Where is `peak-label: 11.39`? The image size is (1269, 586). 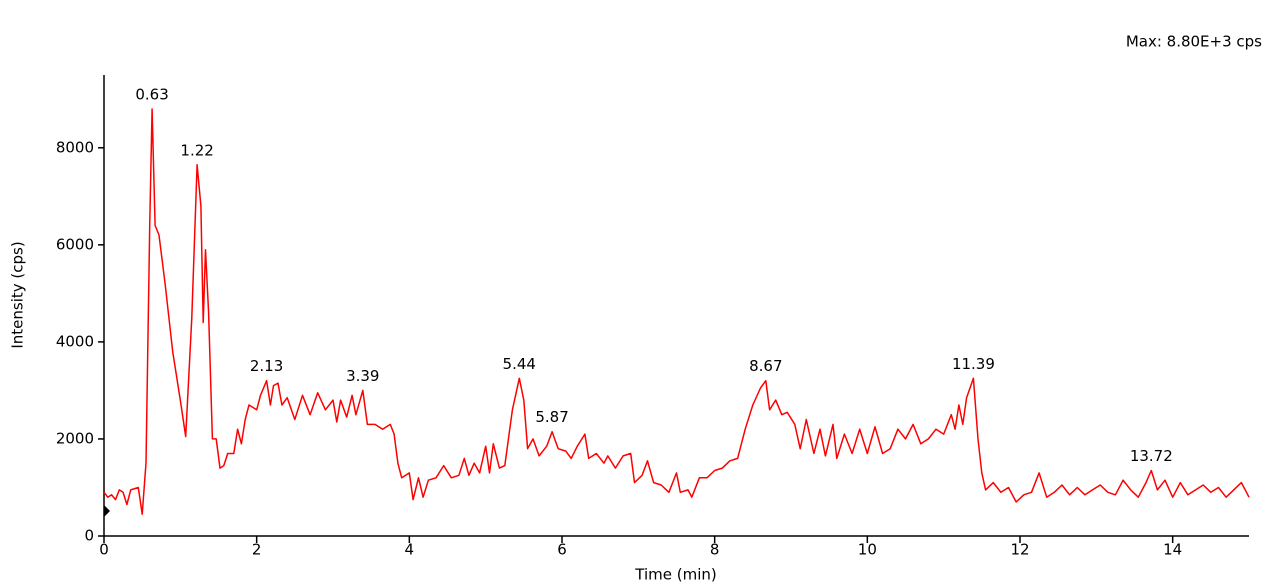 peak-label: 11.39 is located at coordinates (973, 364).